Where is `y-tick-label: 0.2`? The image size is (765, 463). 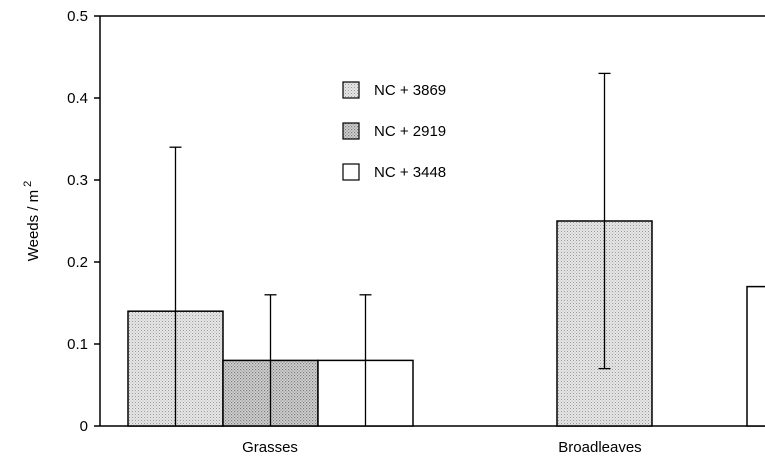
y-tick-label: 0.2 is located at coordinates (77, 262).